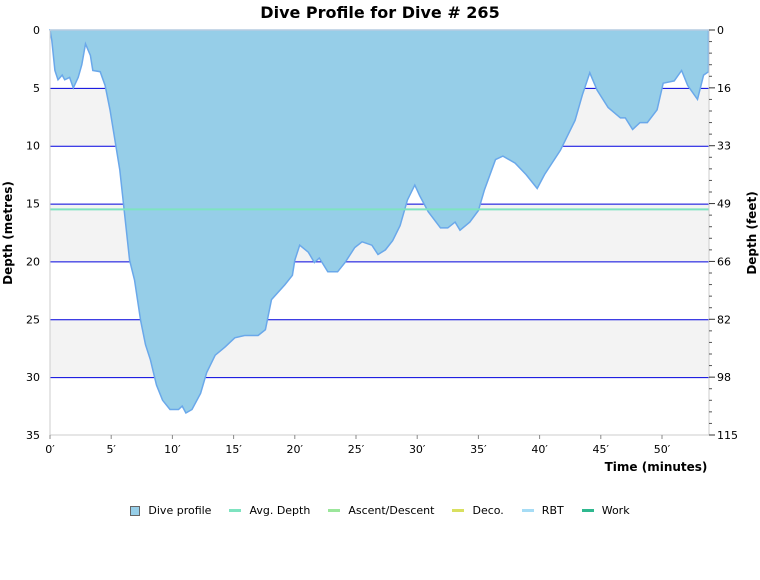 This screenshot has height=580, width=760. I want to click on legend-label: Dive profile, so click(180, 510).